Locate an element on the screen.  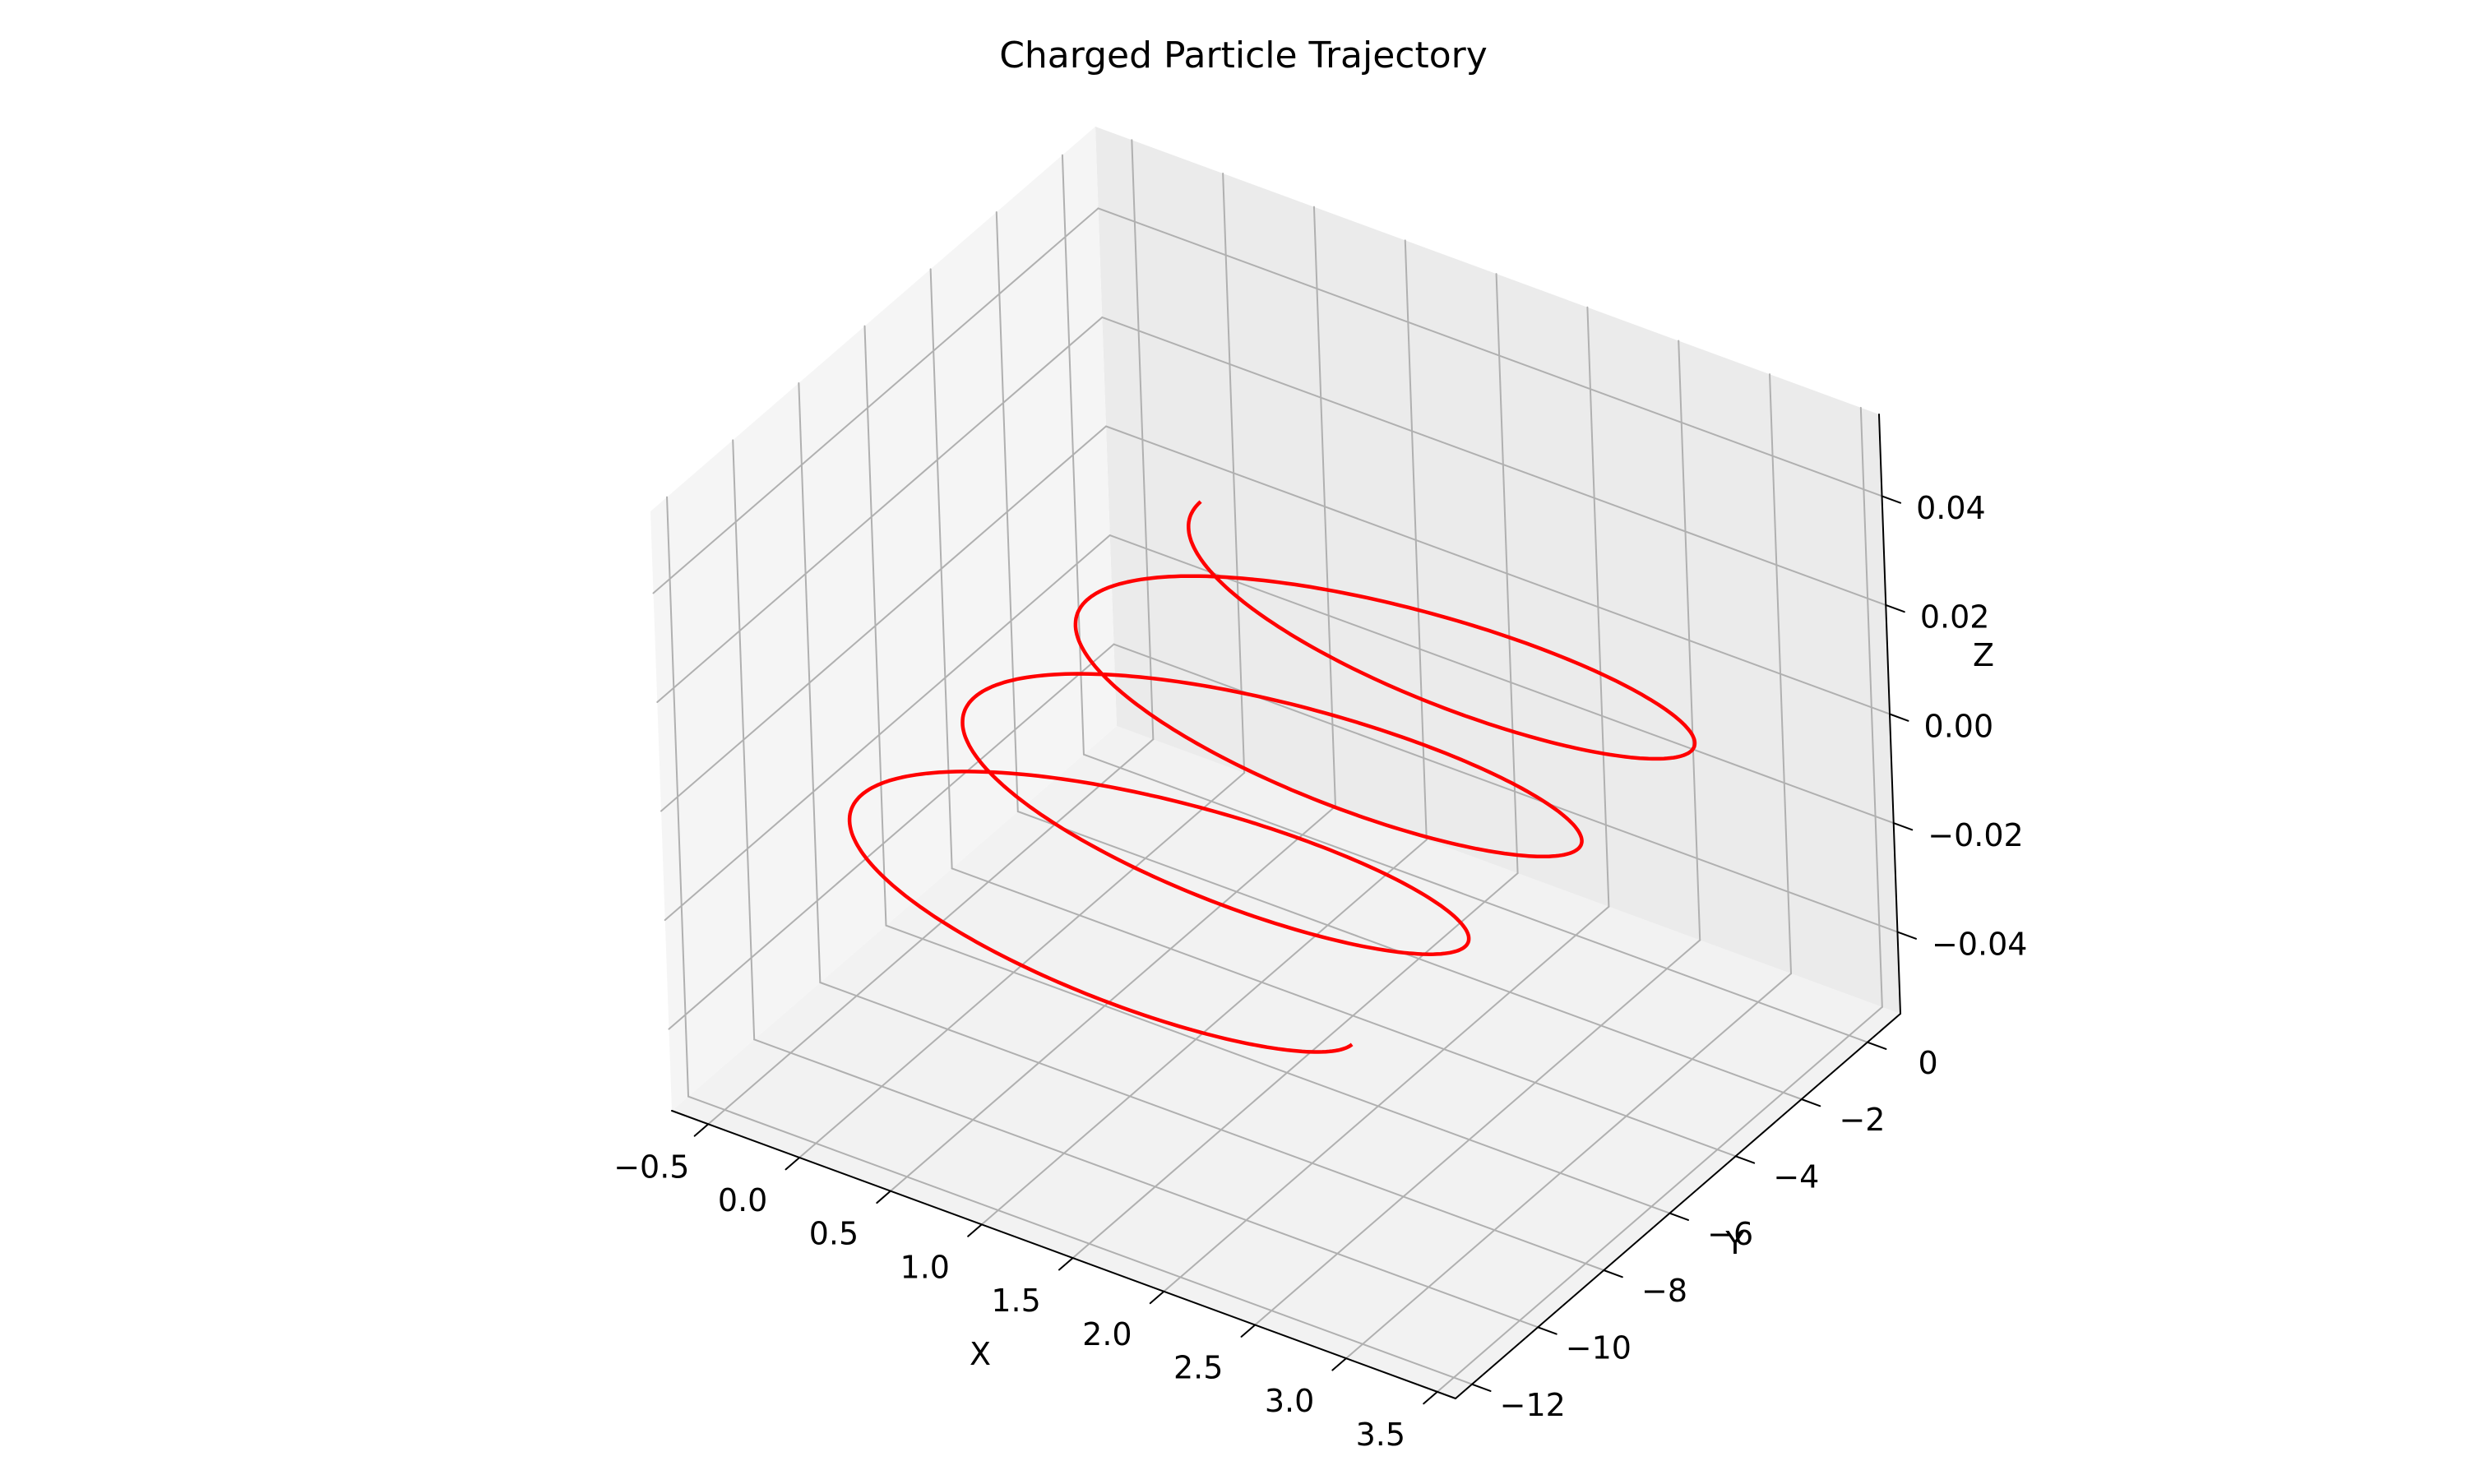
x-tick-label: 2.5 is located at coordinates (1198, 1367).